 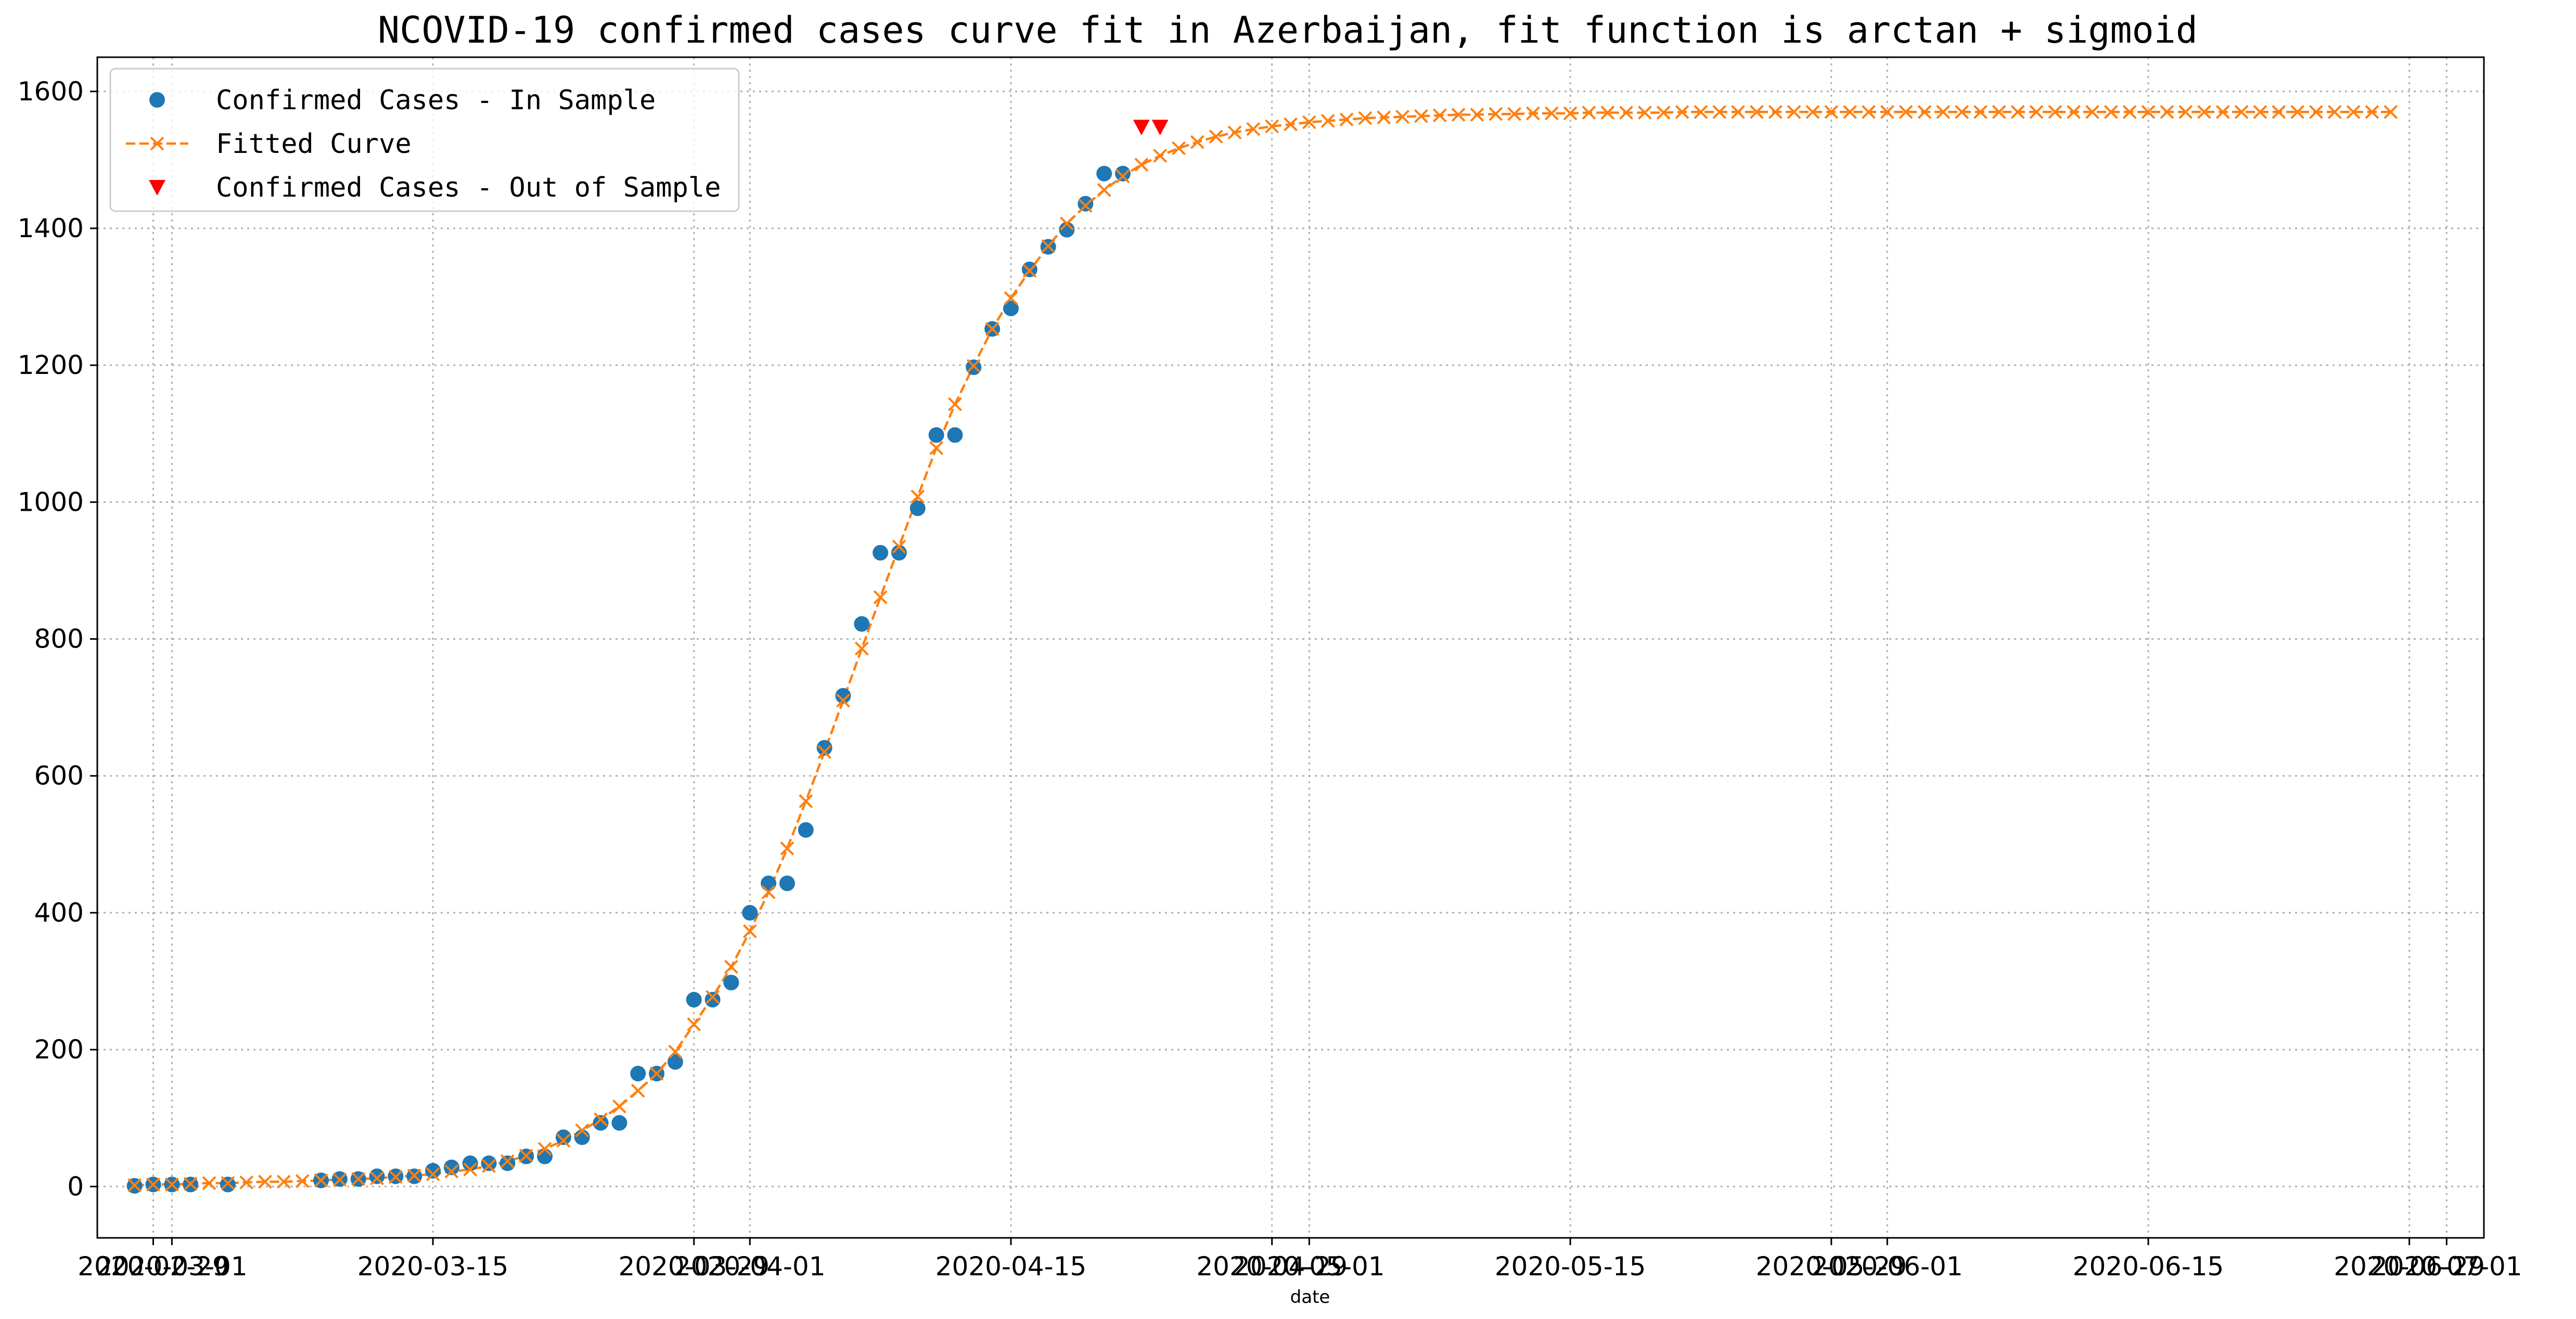 I want to click on y-tick-label: 1400, so click(x=51, y=228).